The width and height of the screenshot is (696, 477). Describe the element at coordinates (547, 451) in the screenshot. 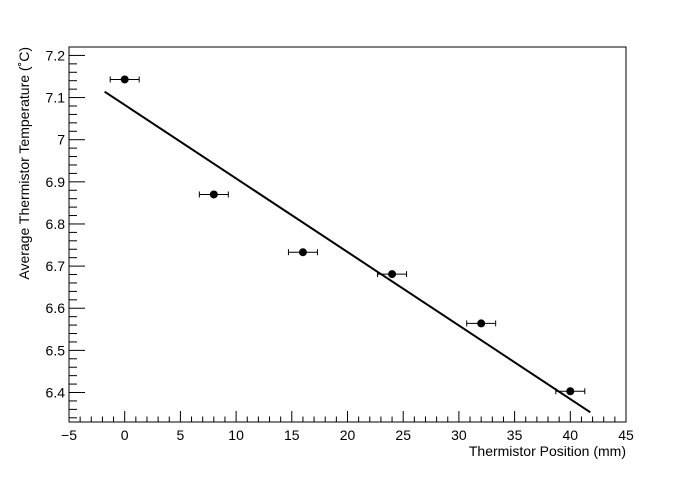

I see `x-axis-label: Thermistor Position (mm)` at that location.